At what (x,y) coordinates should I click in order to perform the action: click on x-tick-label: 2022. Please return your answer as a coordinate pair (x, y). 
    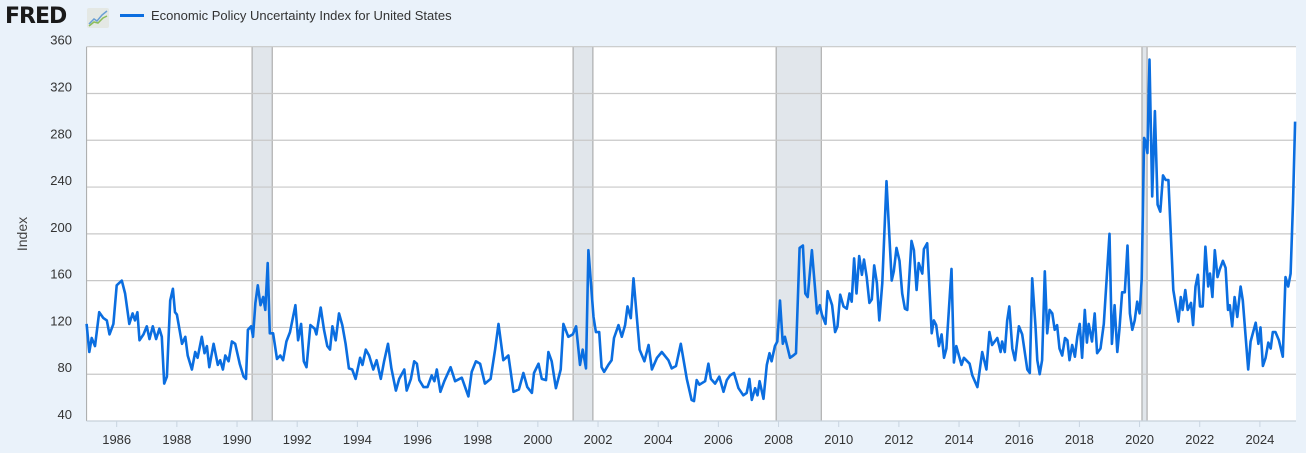
    Looking at the image, I should click on (1199, 439).